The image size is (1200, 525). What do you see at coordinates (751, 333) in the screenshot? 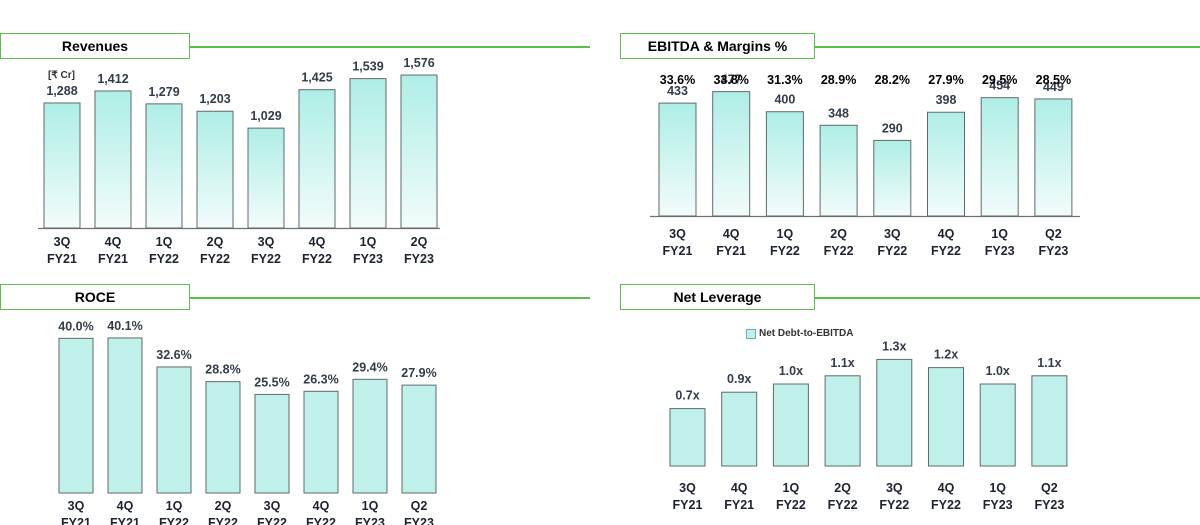
I see `legend-swatch` at bounding box center [751, 333].